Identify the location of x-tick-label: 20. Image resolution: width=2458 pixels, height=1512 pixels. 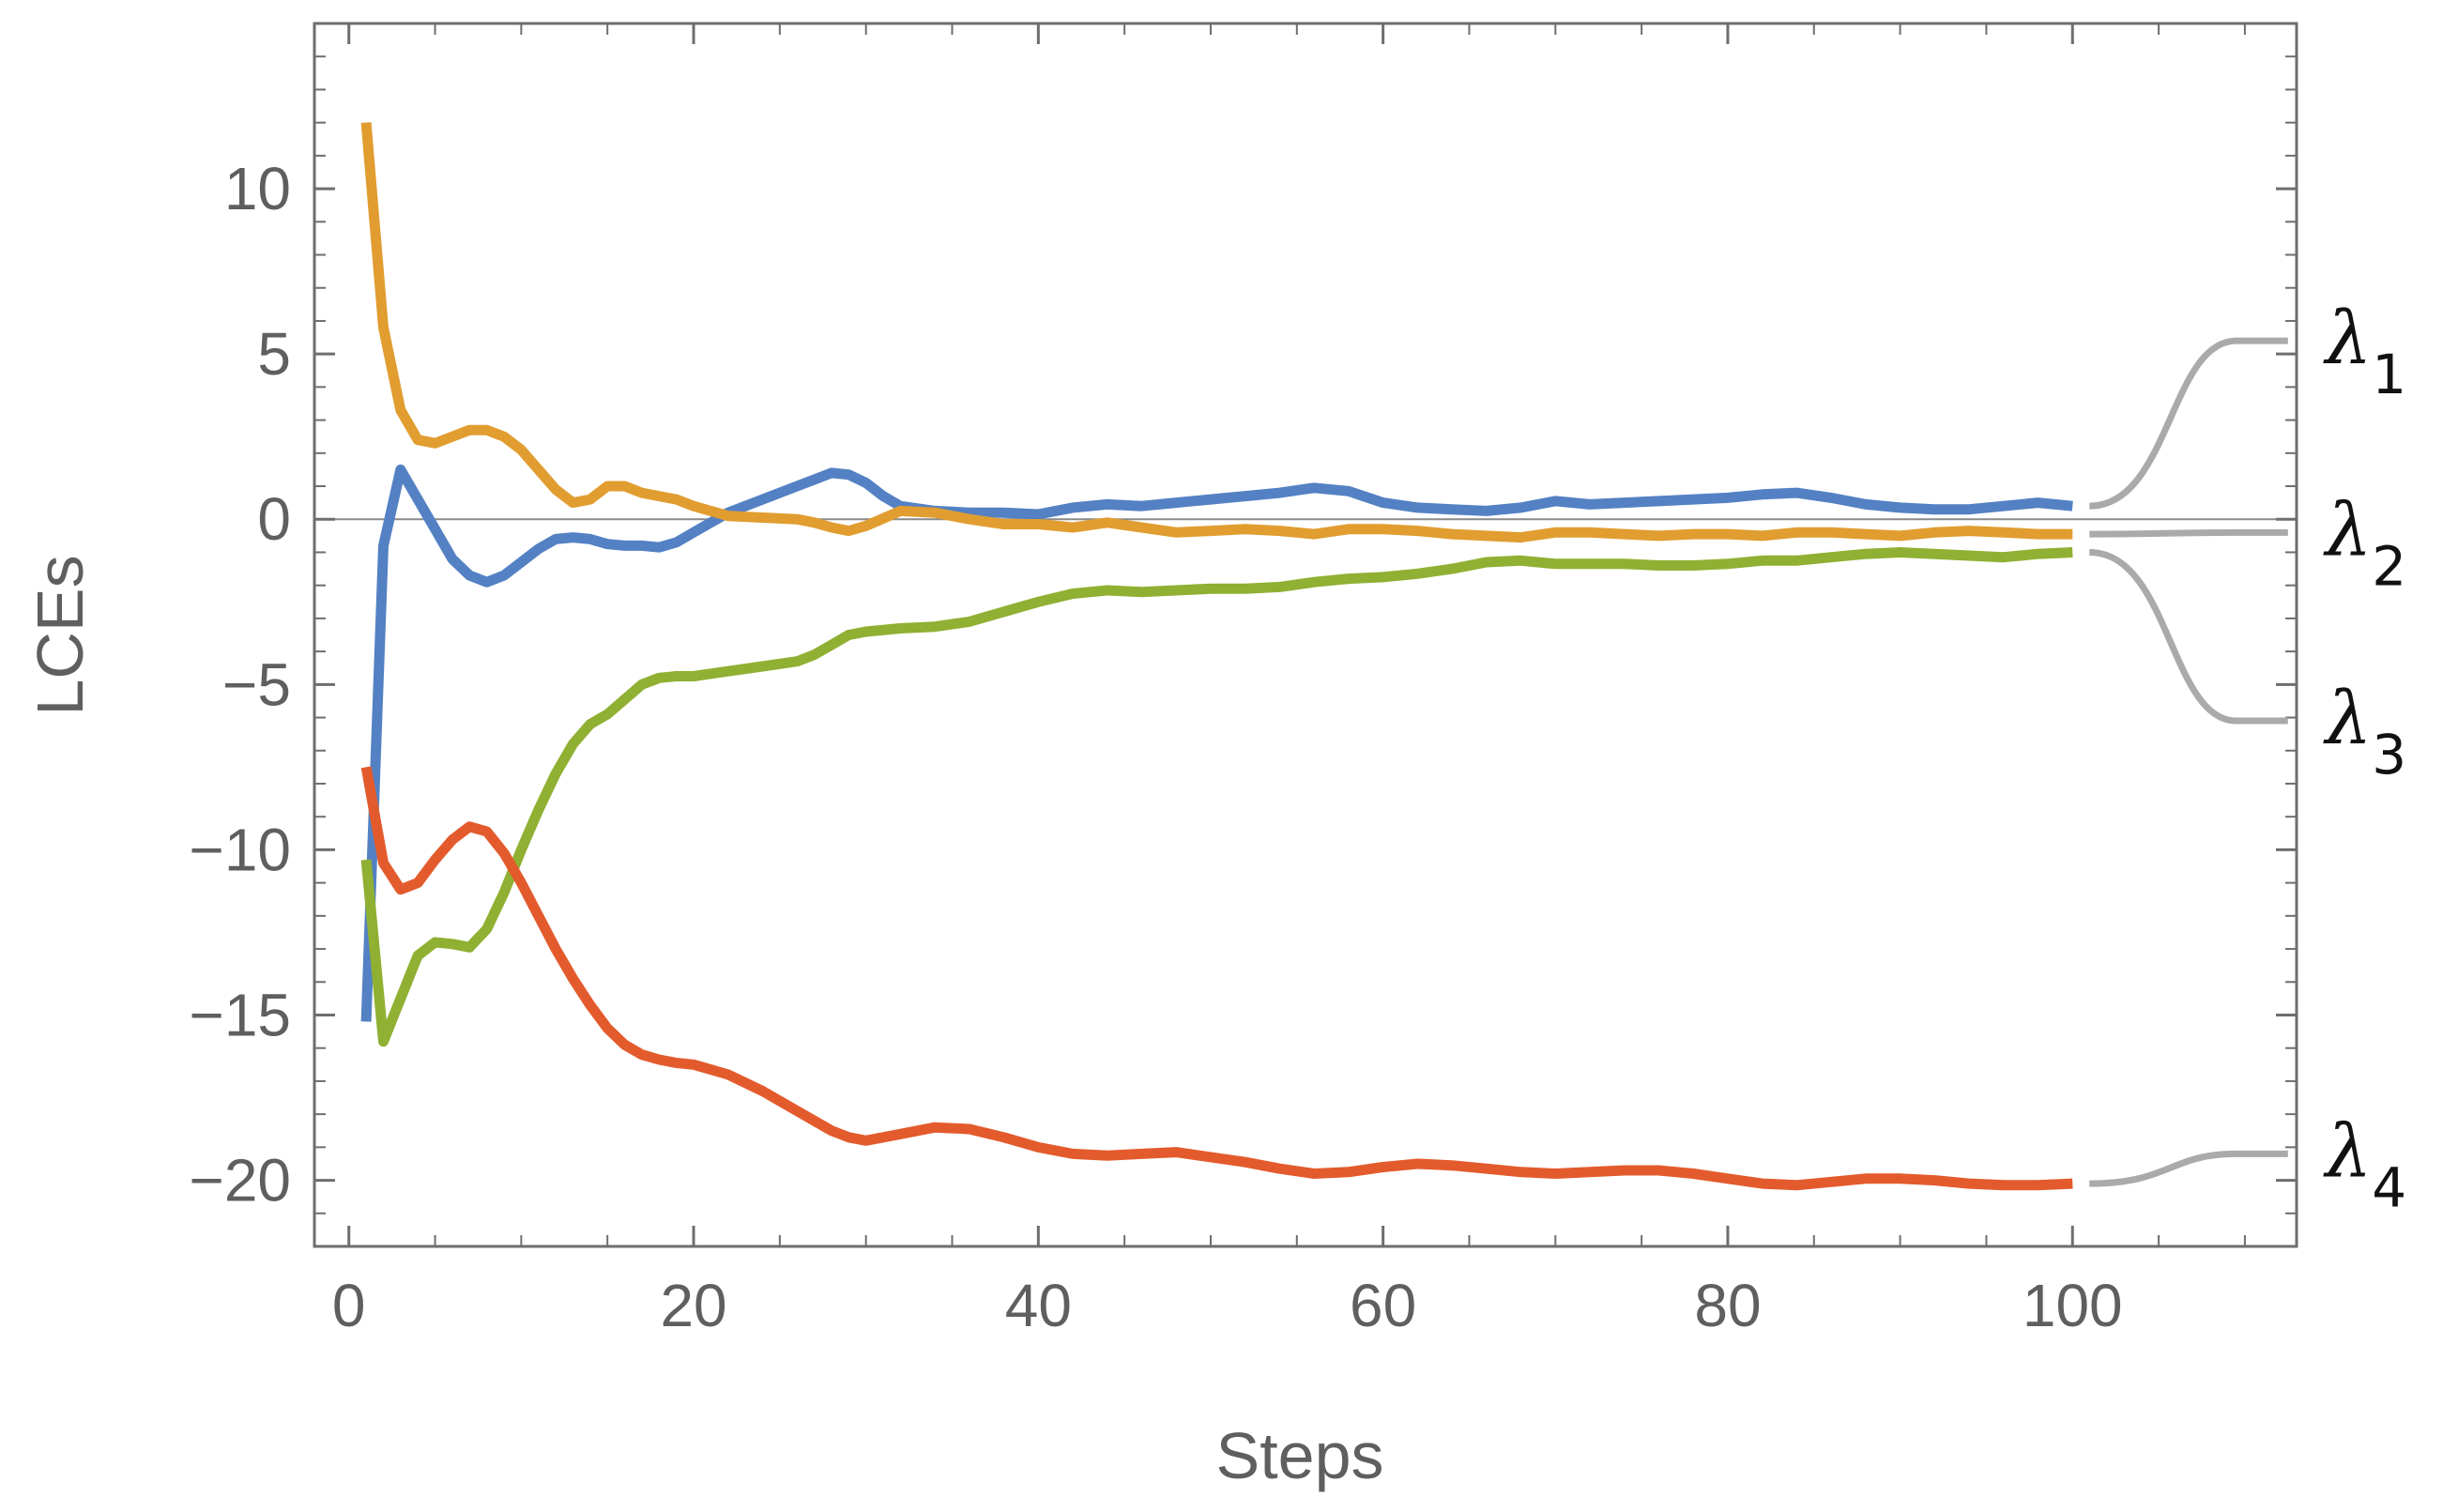
(693, 1305).